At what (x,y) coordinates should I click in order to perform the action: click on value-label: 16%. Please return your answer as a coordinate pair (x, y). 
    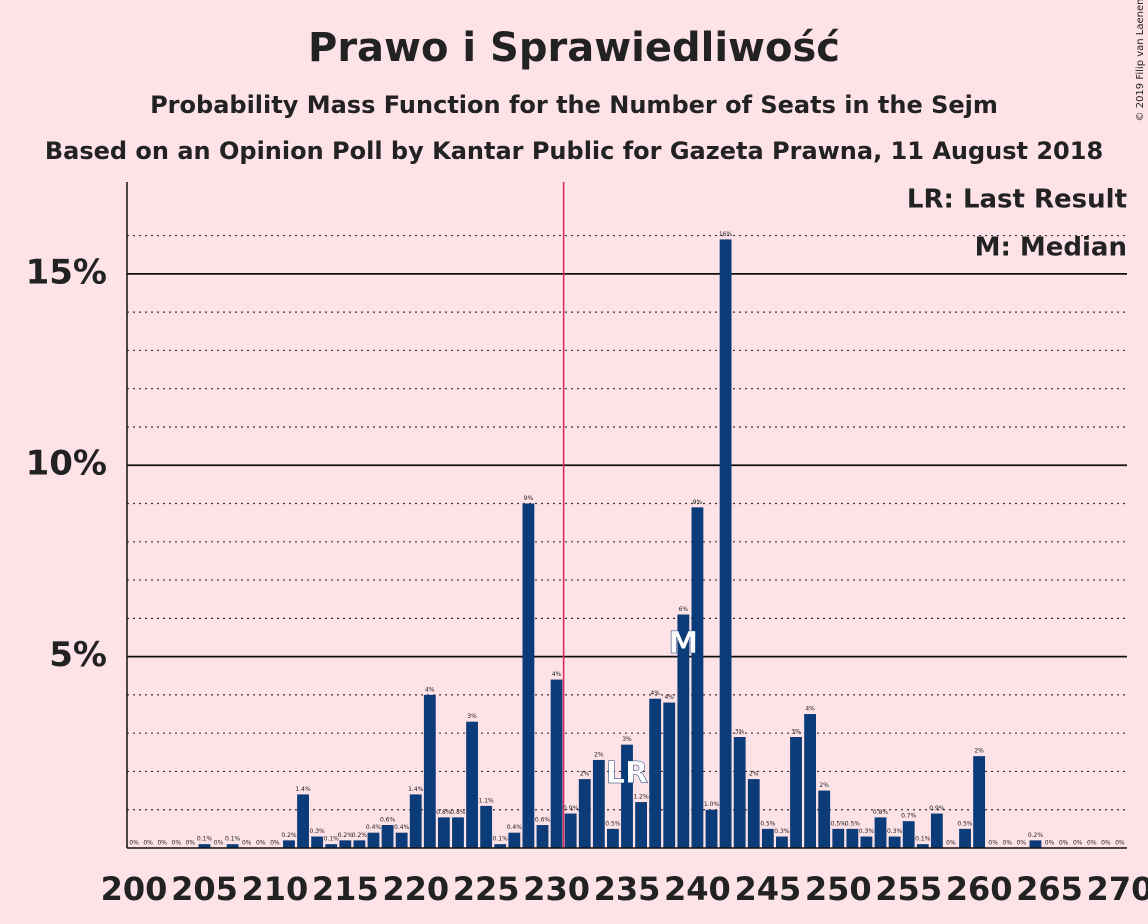
    Looking at the image, I should click on (726, 234).